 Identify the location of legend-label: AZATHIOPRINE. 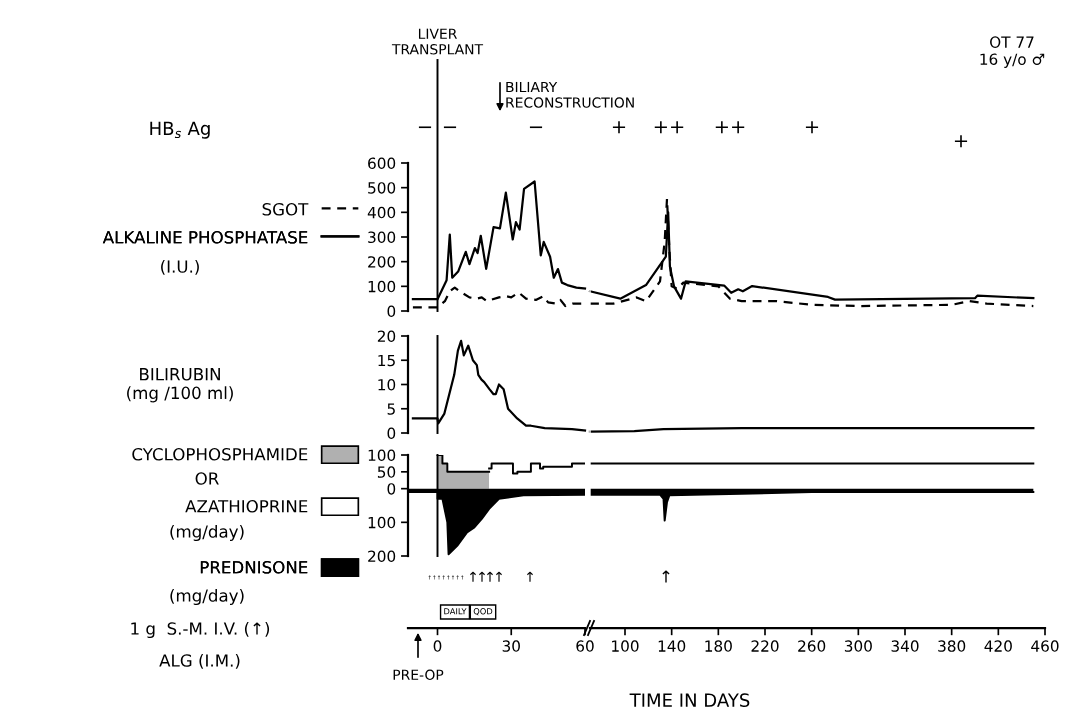
(246, 506).